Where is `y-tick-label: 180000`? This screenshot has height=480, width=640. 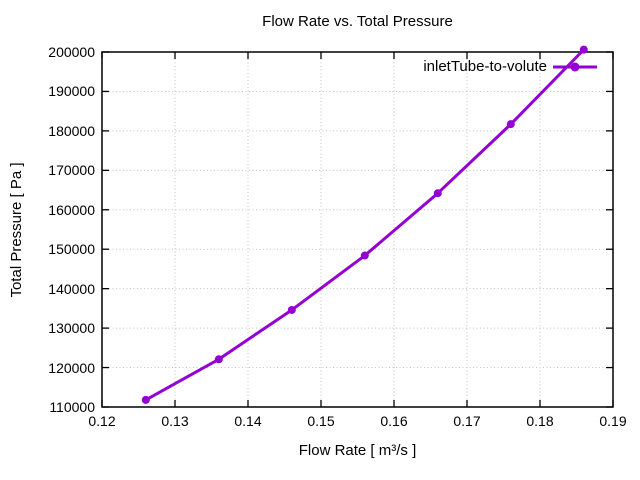 y-tick-label: 180000 is located at coordinates (71, 130).